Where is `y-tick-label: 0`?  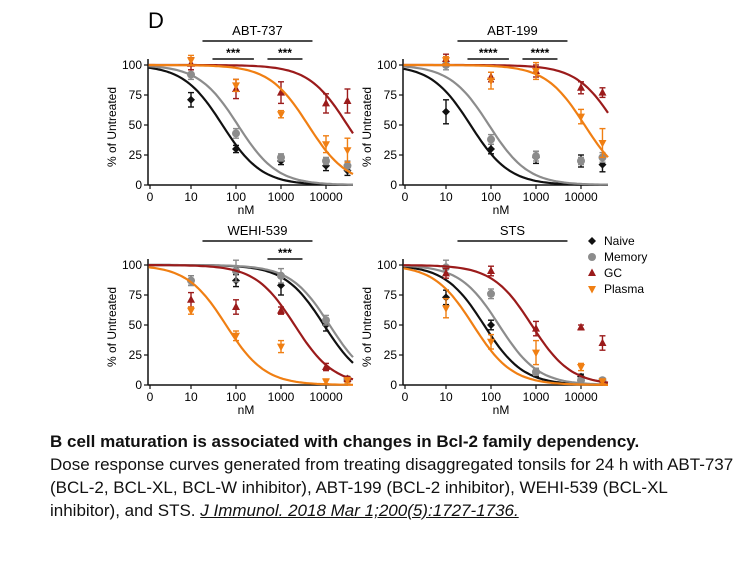
y-tick-label: 0 is located at coordinates (393, 185).